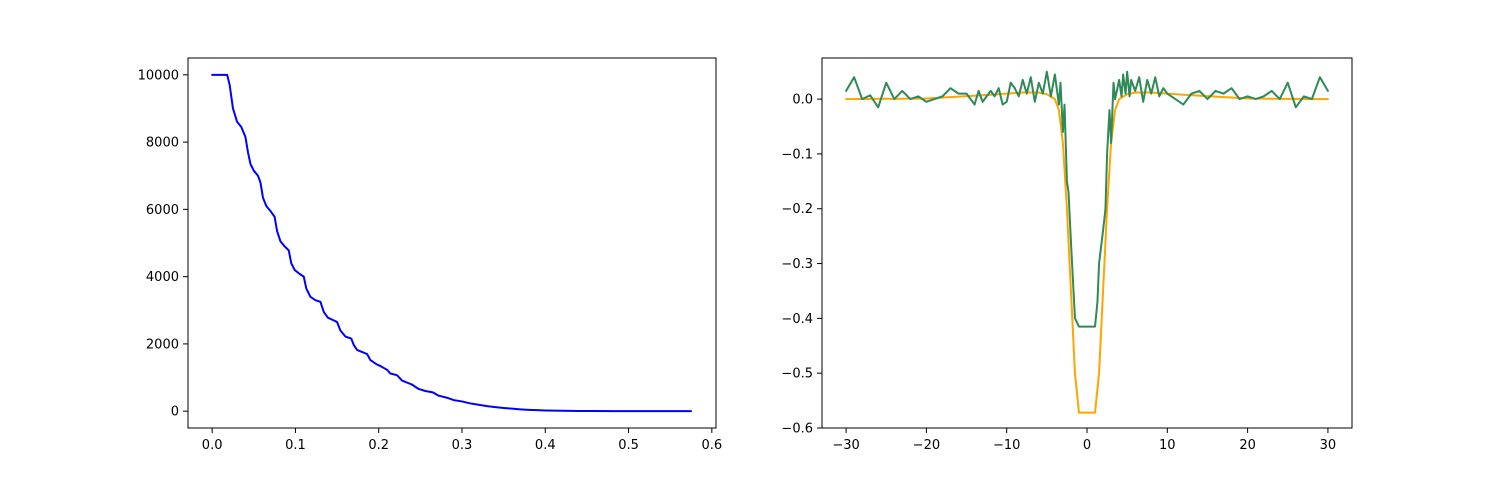 This screenshot has width=1500, height=480. What do you see at coordinates (1006, 445) in the screenshot?
I see `x-tick-label: −10` at bounding box center [1006, 445].